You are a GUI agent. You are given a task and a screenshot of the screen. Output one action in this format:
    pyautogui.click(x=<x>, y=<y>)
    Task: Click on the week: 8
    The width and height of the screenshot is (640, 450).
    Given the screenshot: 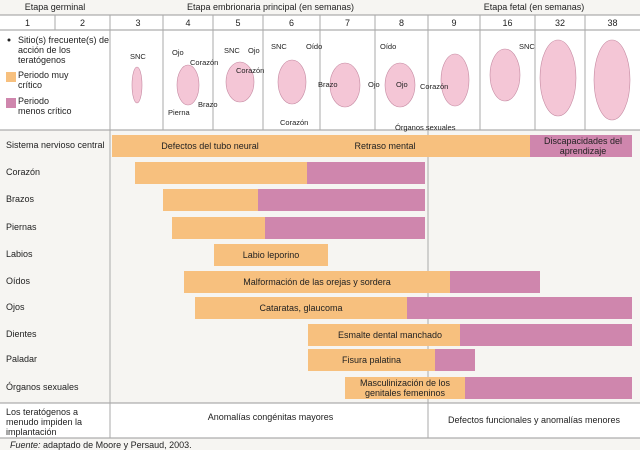 What is the action you would take?
    pyautogui.click(x=401, y=23)
    